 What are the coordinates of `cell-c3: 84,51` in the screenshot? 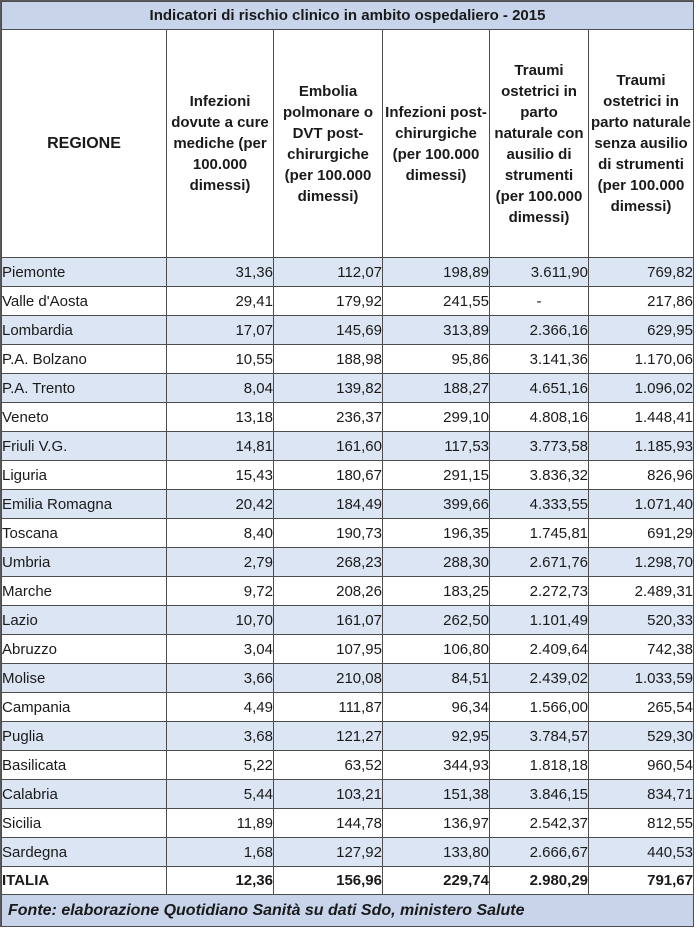 It's located at (436, 678).